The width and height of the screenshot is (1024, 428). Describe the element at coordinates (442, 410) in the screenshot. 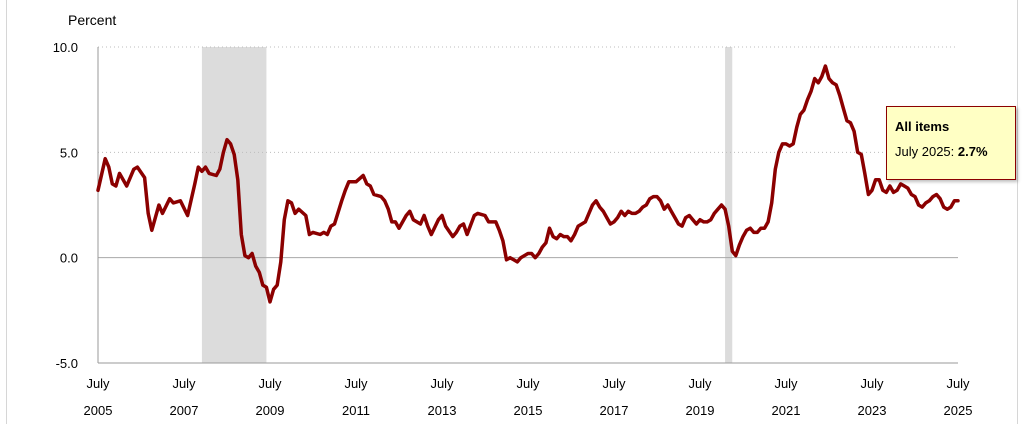

I see `x-tick-year: 2013` at that location.